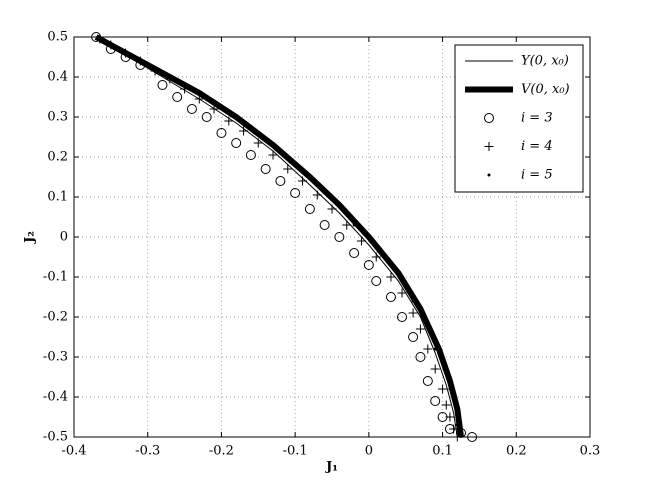 This screenshot has height=491, width=652. I want to click on y-tick-label: -0.2, so click(55, 317).